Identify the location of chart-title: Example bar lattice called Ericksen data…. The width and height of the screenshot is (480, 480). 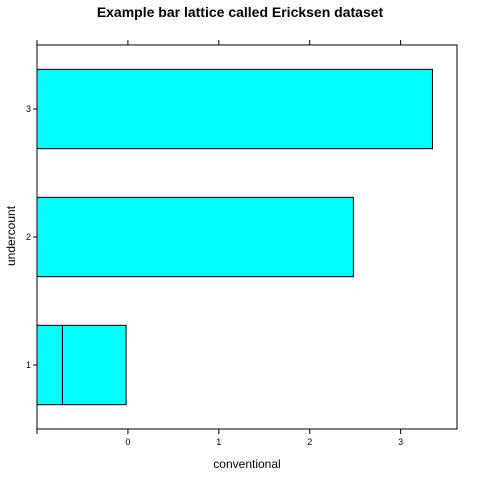
(240, 12).